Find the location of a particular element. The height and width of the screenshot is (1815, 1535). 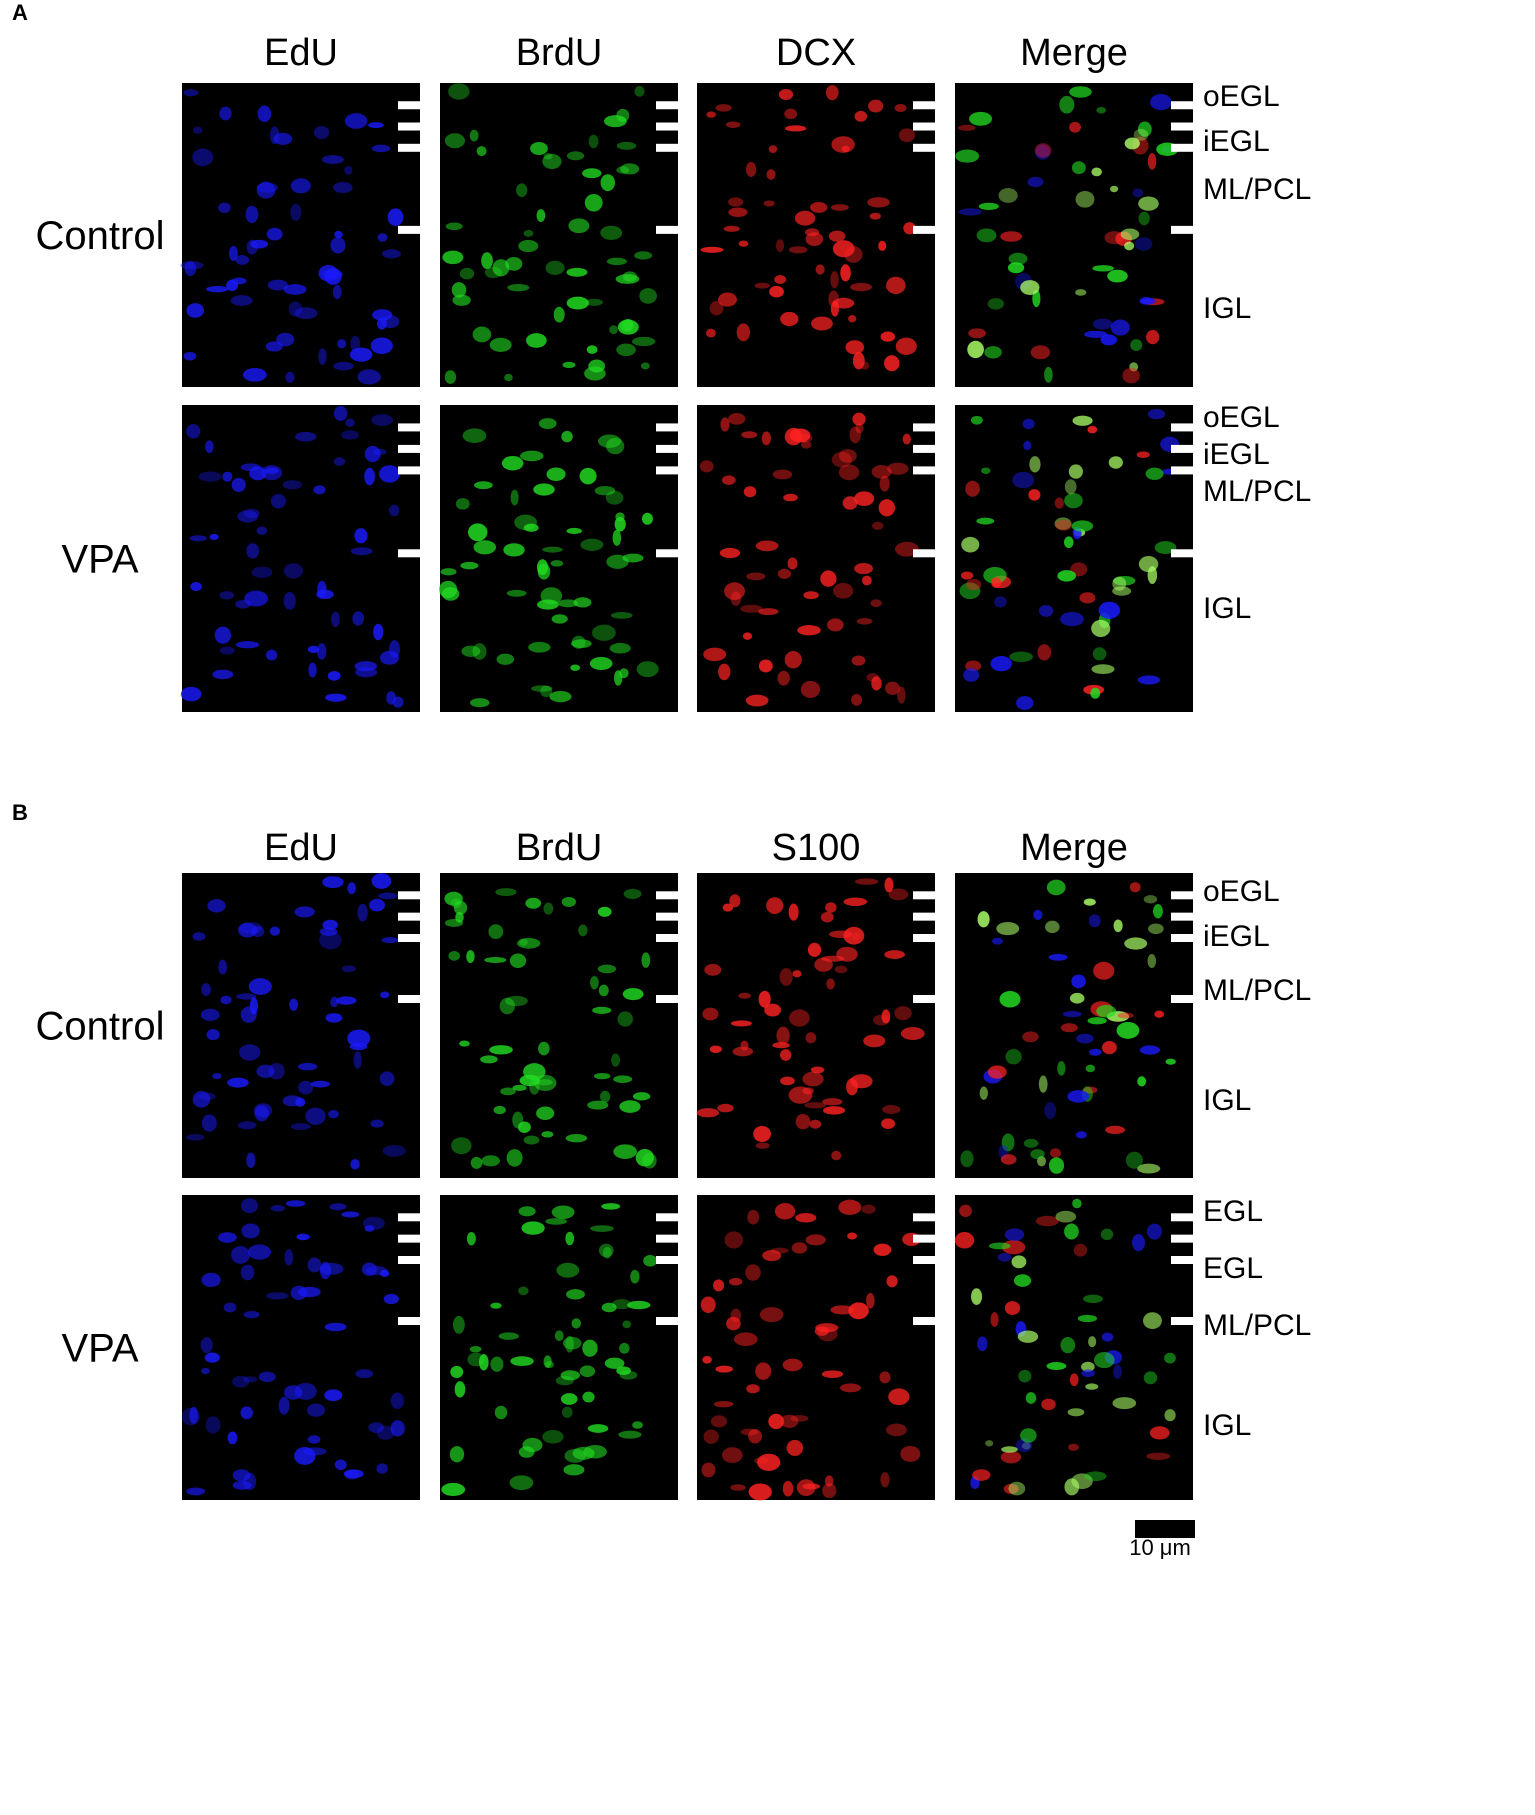

row-label: VPA is located at coordinates (99, 560).